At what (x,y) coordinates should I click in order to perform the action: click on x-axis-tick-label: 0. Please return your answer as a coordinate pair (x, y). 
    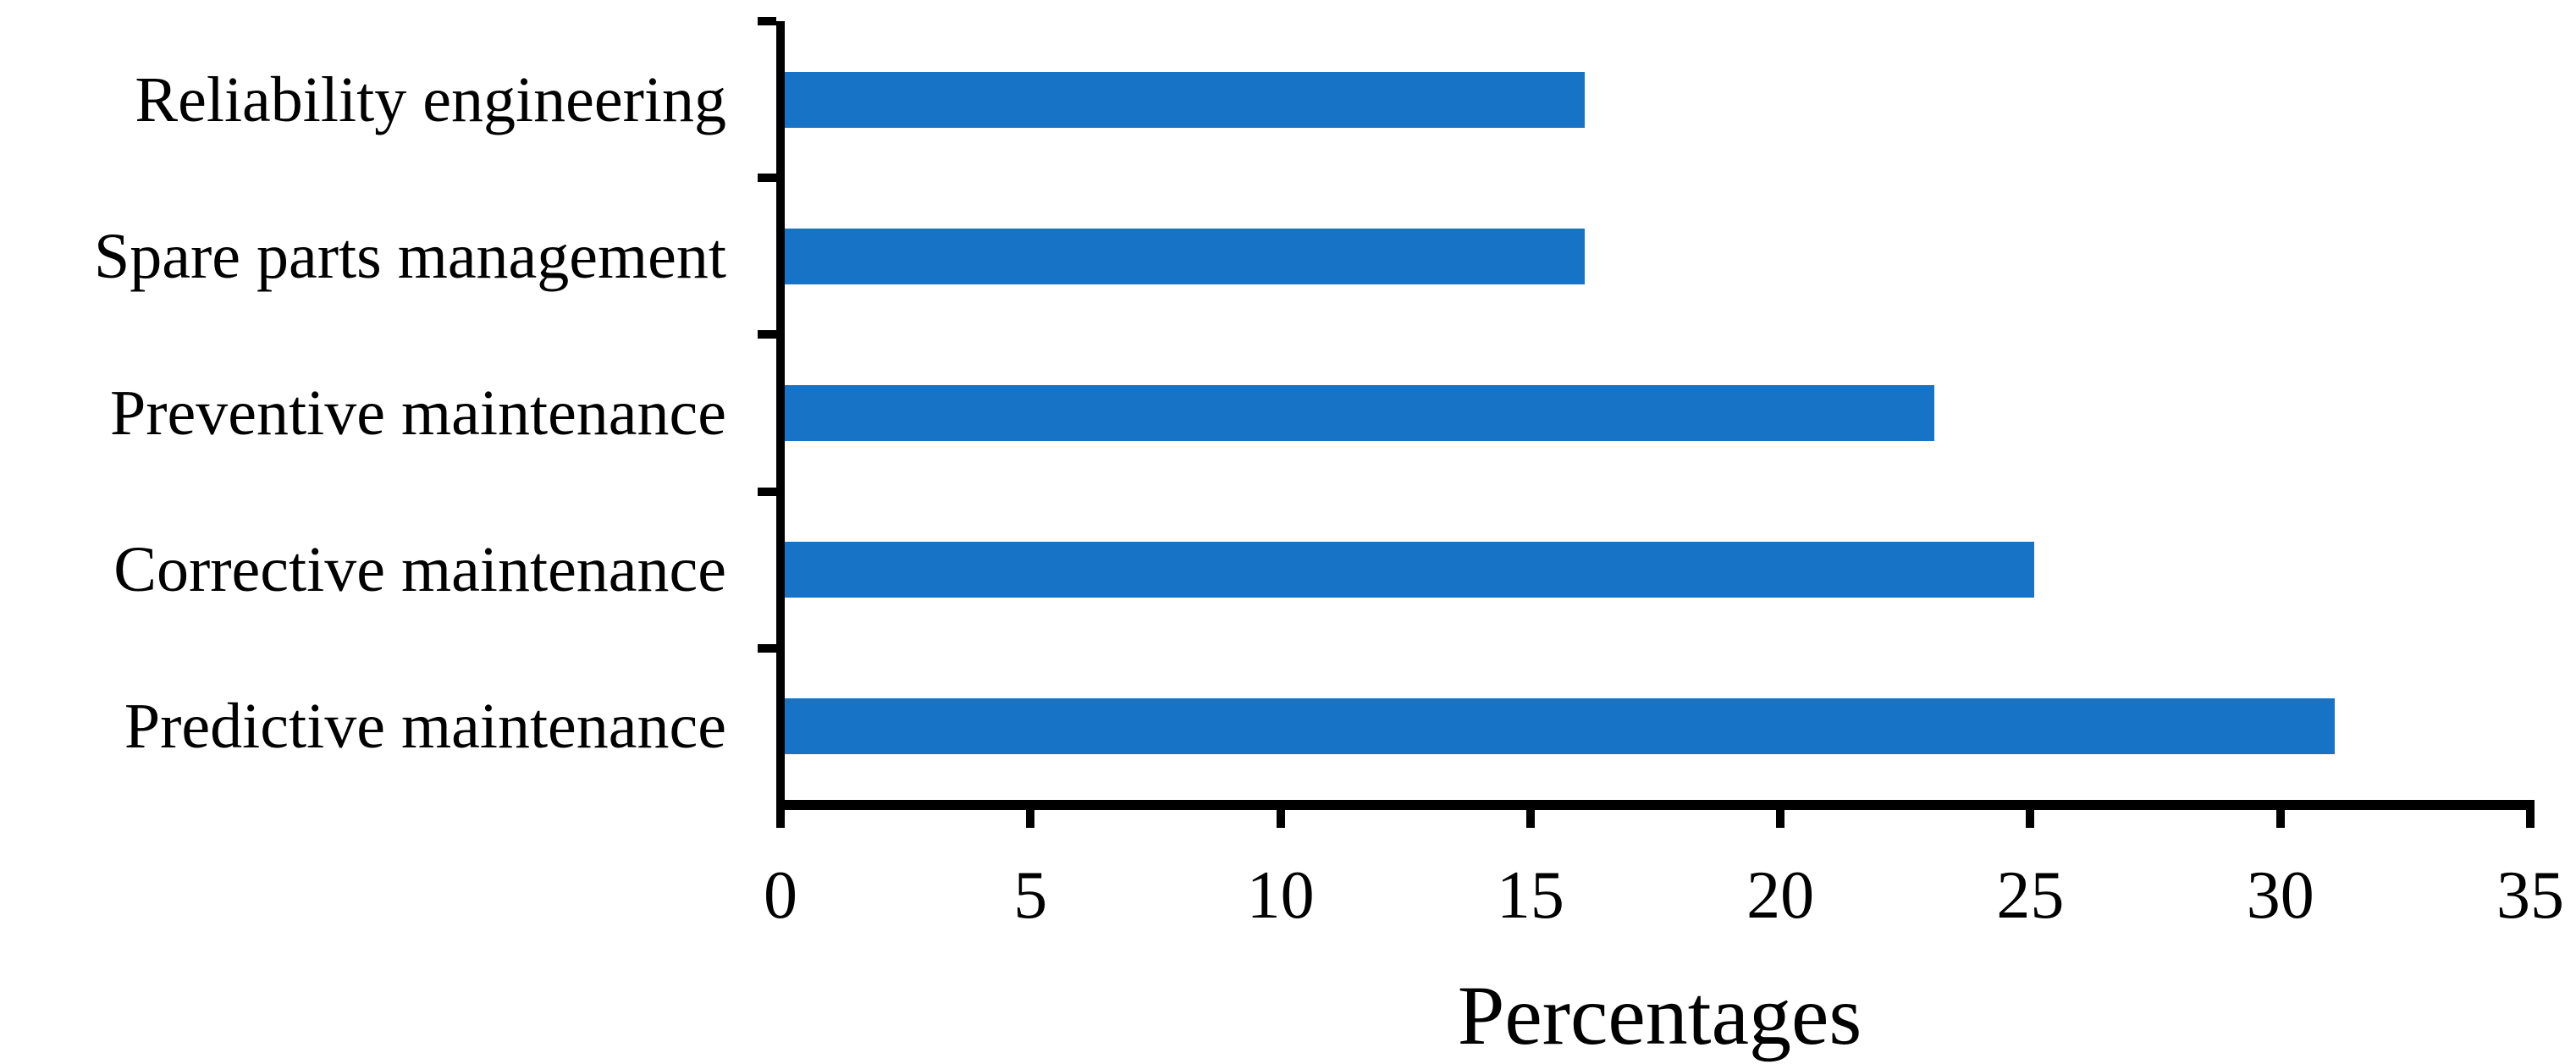
    Looking at the image, I should click on (781, 896).